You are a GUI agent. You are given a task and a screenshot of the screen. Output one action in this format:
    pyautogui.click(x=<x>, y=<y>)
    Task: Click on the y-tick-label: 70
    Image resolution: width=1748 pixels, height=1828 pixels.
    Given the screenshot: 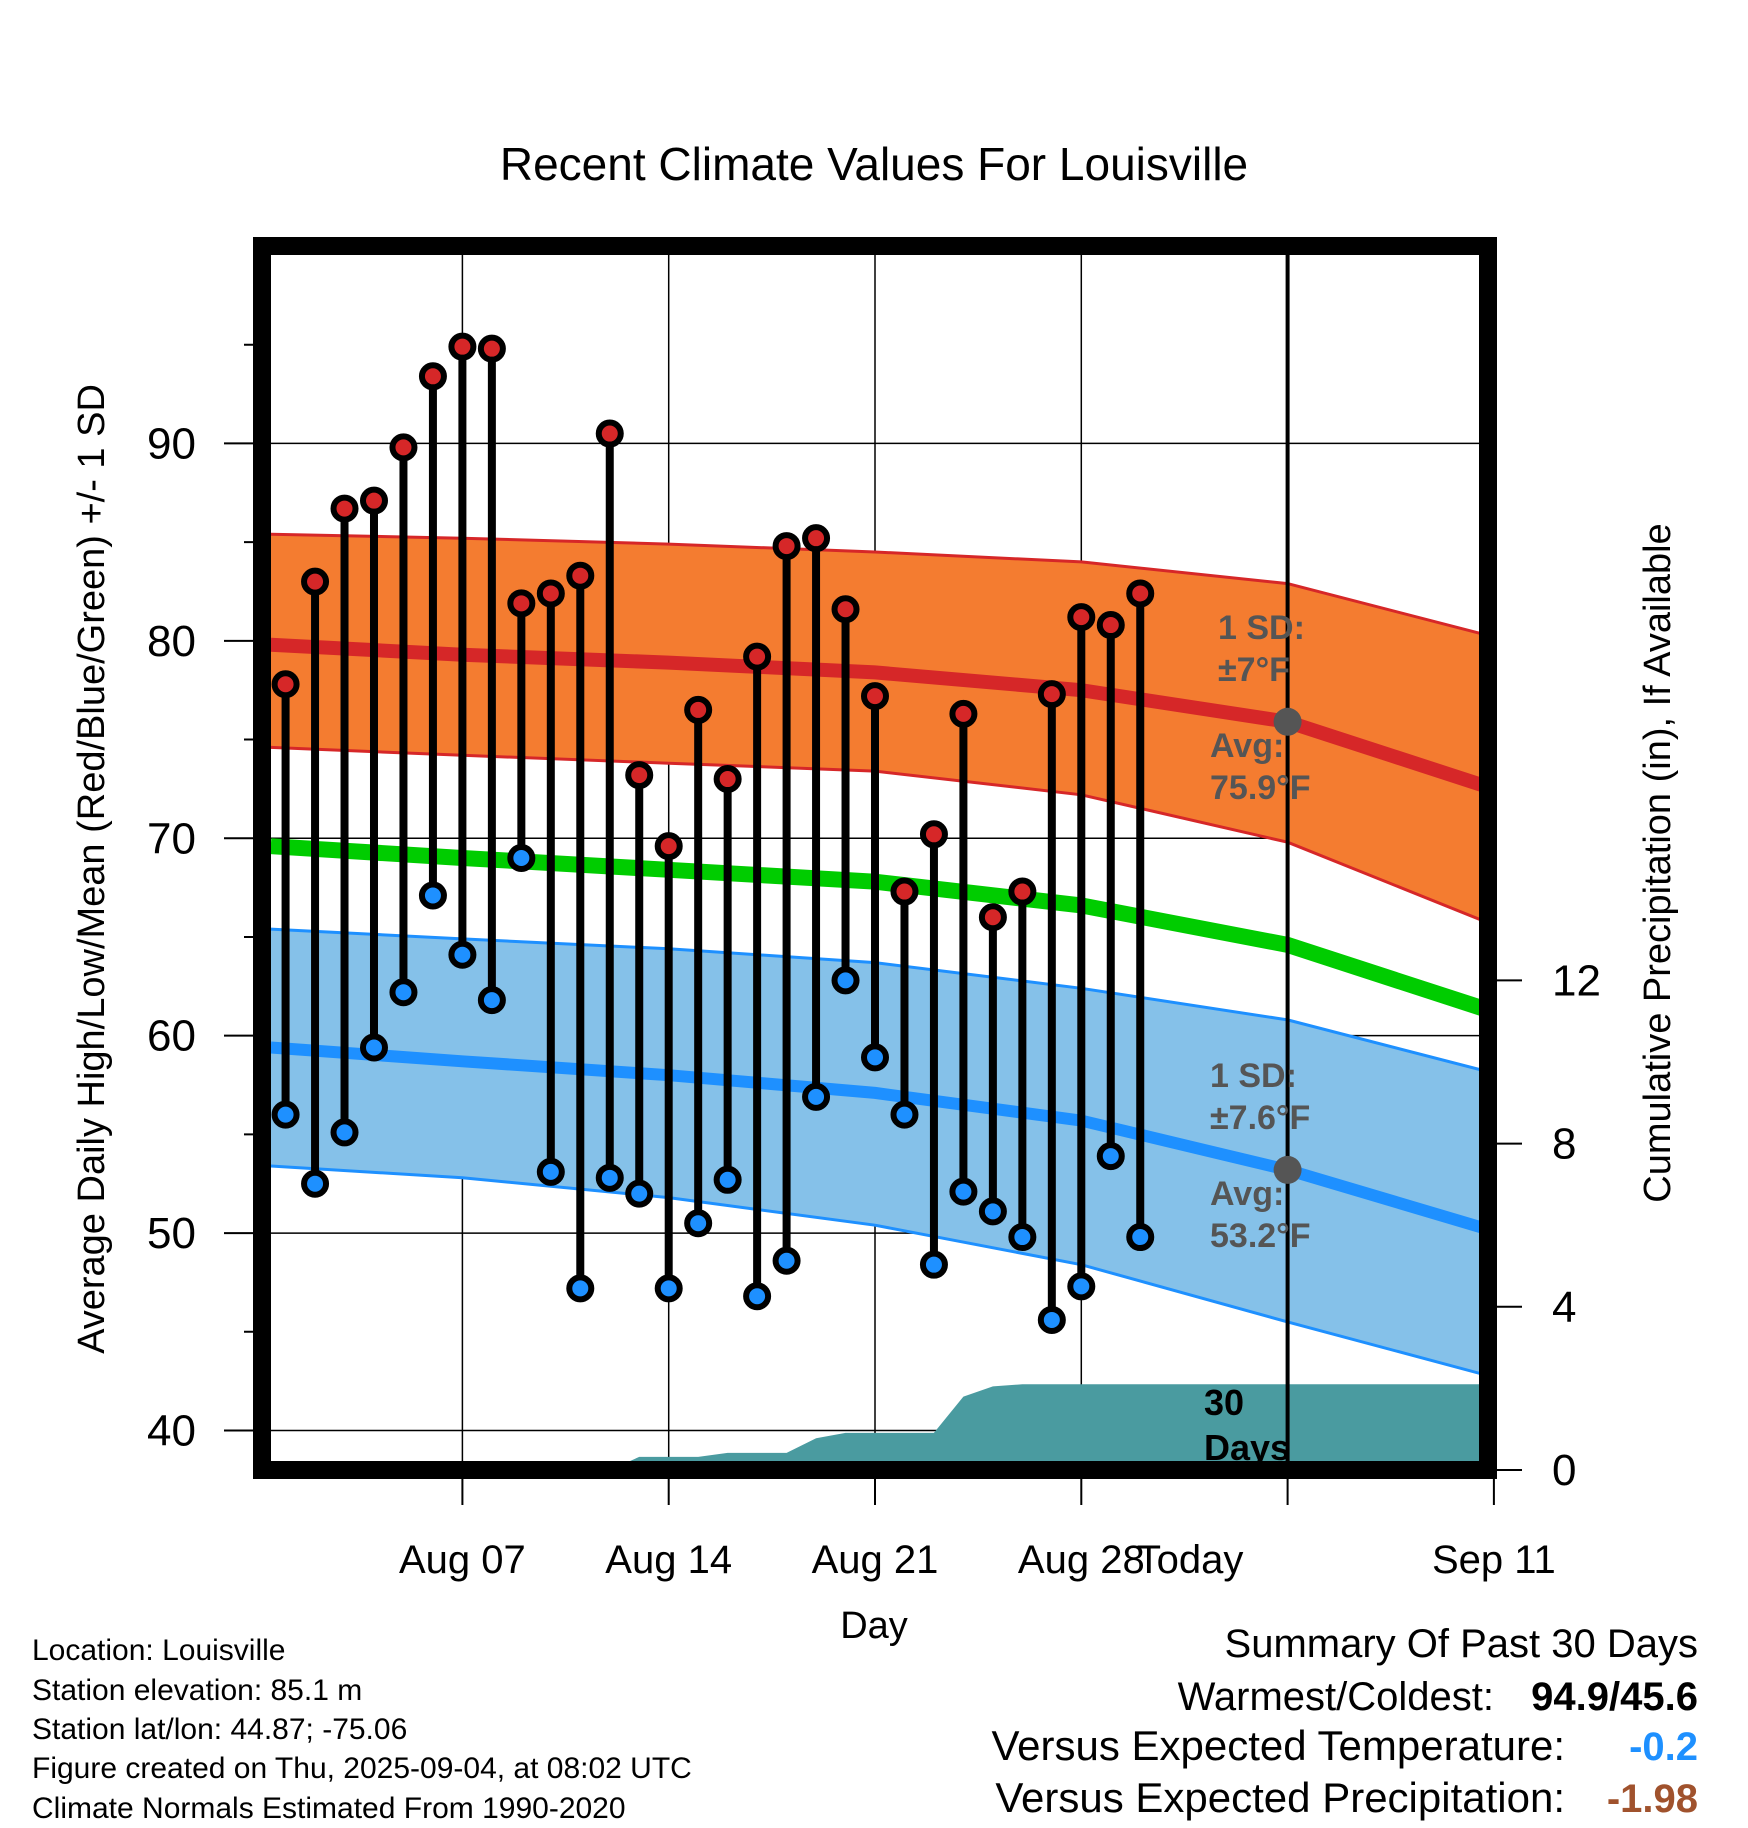 What is the action you would take?
    pyautogui.click(x=171, y=838)
    